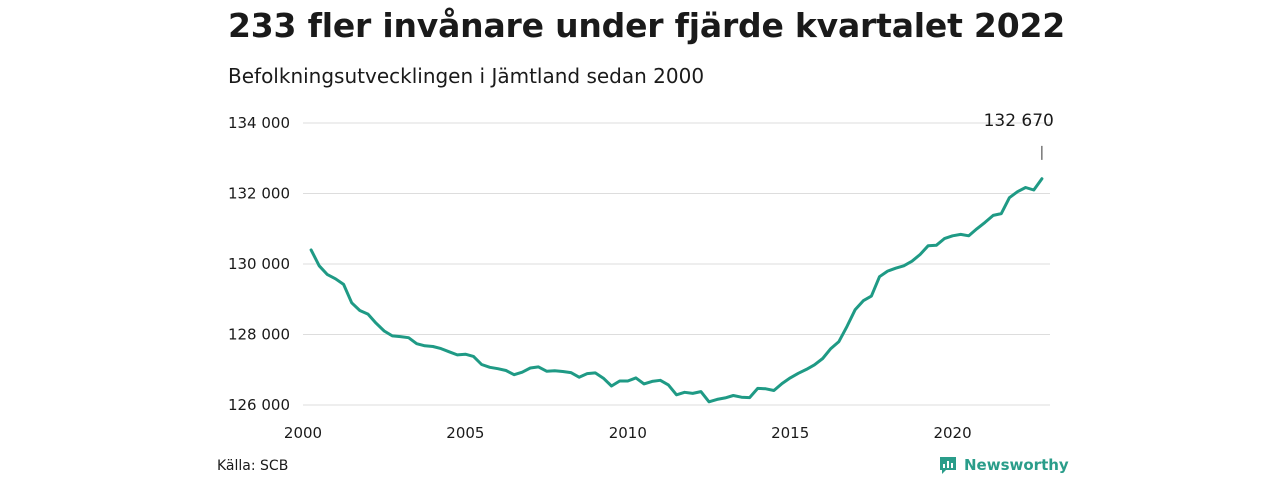  Describe the element at coordinates (259, 123) in the screenshot. I see `y-tick-label: 134 000` at that location.